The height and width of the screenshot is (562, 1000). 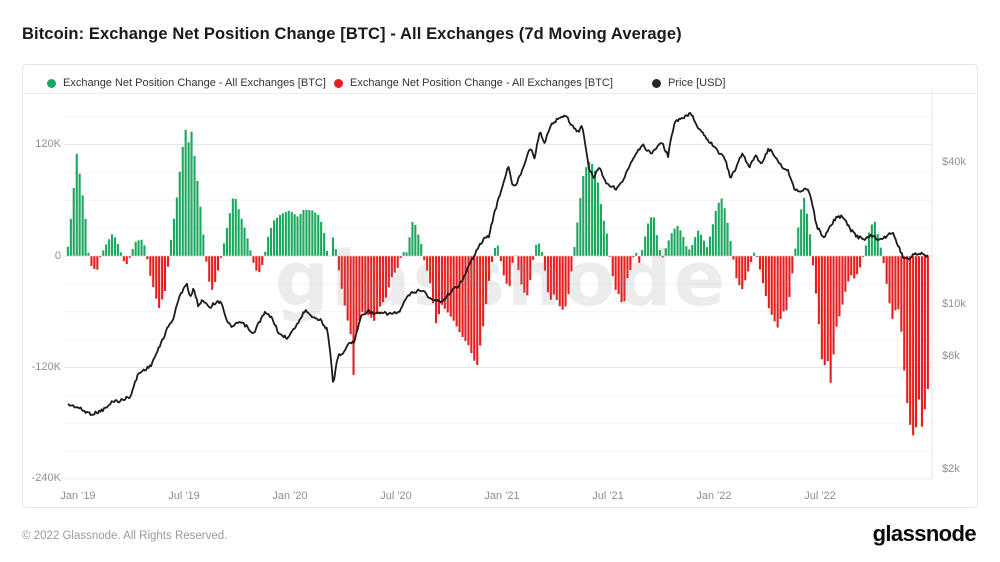 What do you see at coordinates (954, 161) in the screenshot?
I see `y-axis-right-tick-label: $40k` at bounding box center [954, 161].